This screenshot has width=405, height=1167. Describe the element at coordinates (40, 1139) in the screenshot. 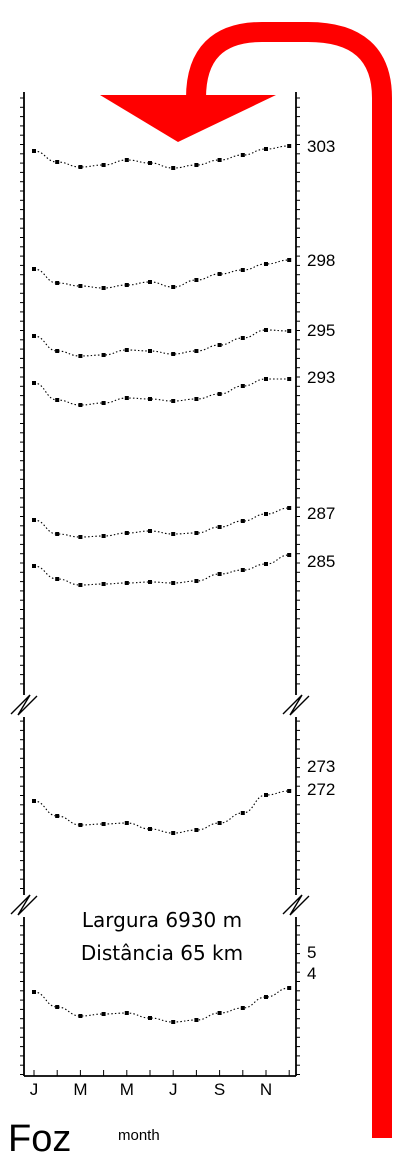

I see `location-label: Foz` at that location.